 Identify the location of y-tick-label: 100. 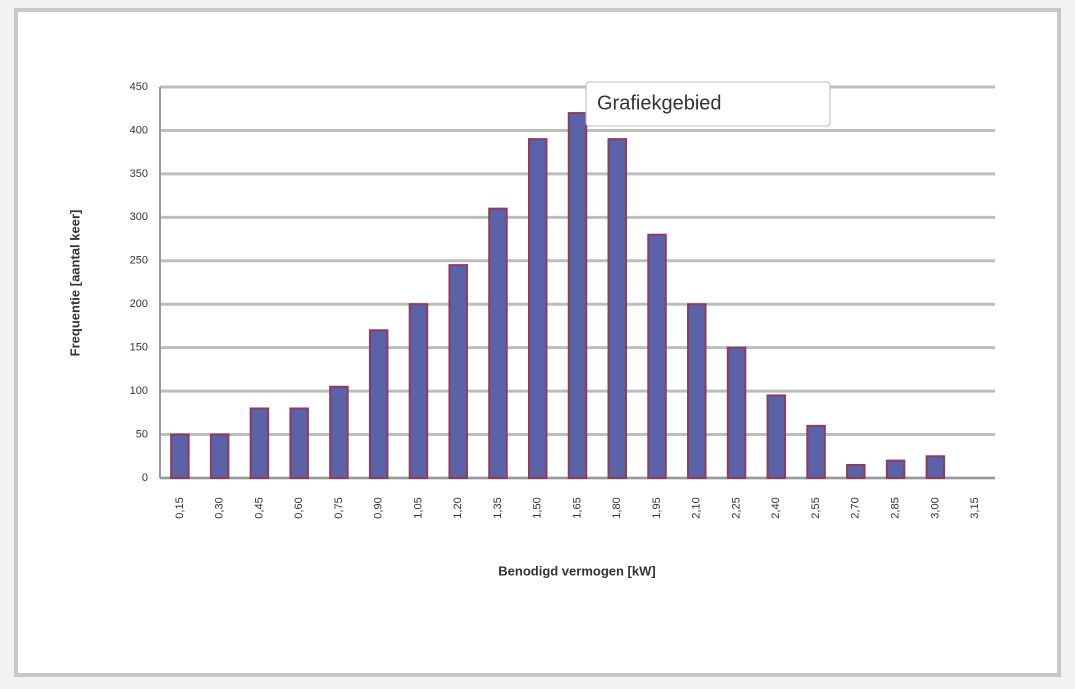
(139, 391).